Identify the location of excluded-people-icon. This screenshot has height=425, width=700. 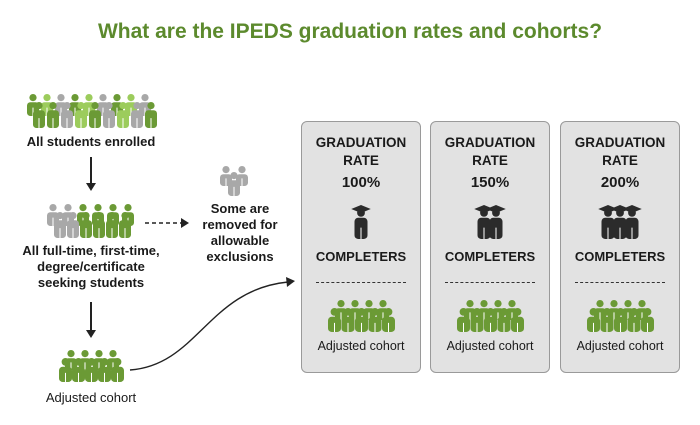
(236, 181).